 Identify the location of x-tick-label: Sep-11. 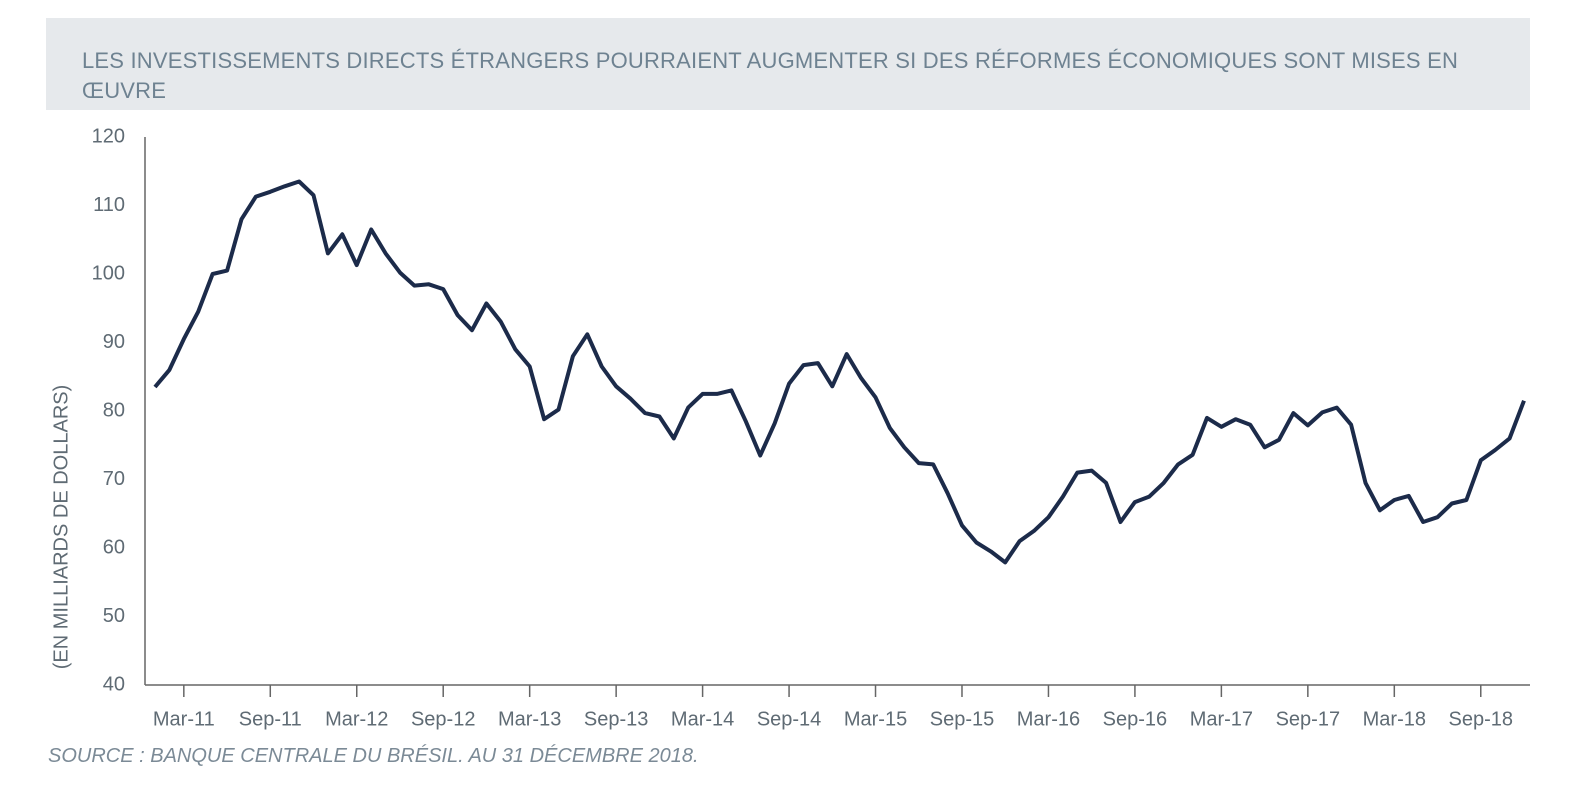
(270, 719).